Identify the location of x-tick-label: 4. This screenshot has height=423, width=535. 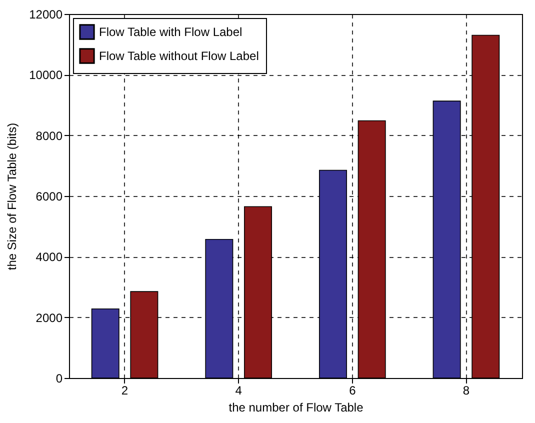
(238, 391).